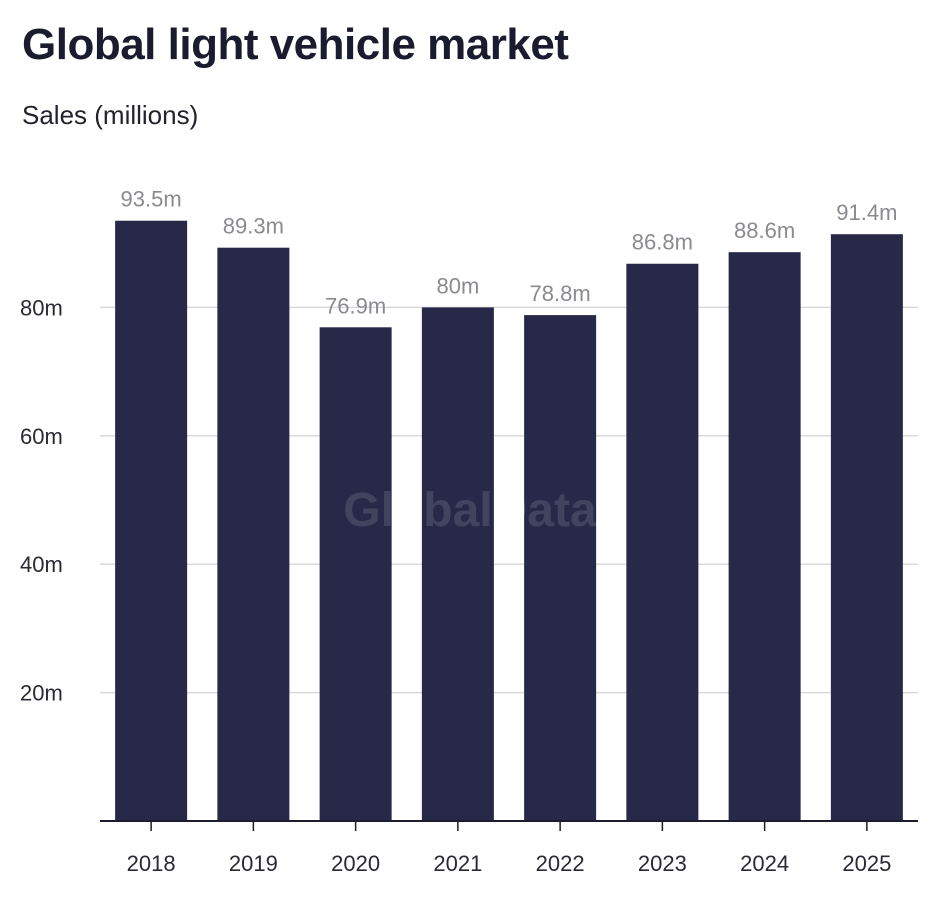 This screenshot has height=924, width=940. What do you see at coordinates (866, 863) in the screenshot?
I see `x-tick-label: 2025` at bounding box center [866, 863].